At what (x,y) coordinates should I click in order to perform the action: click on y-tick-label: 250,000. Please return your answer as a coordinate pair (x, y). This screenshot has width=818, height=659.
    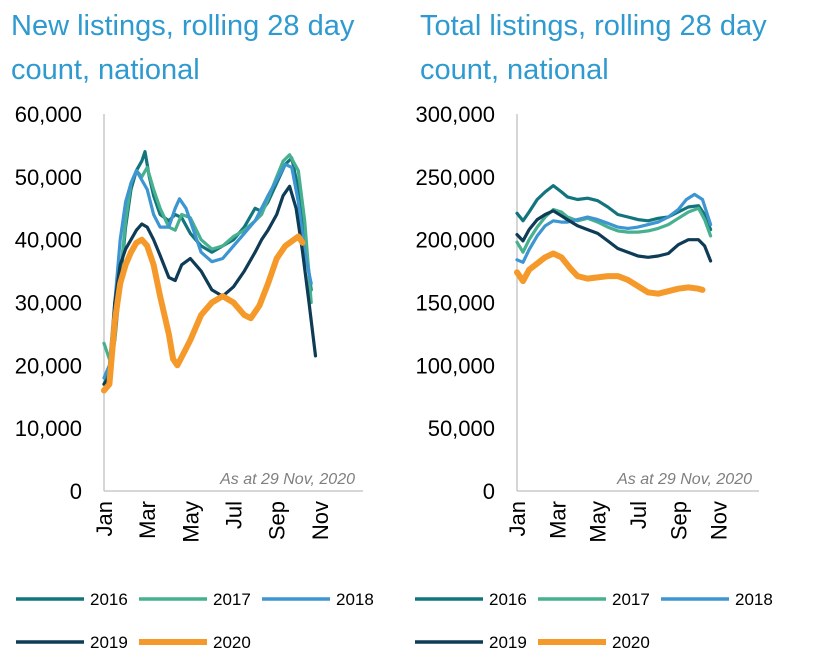
    Looking at the image, I should click on (455, 177).